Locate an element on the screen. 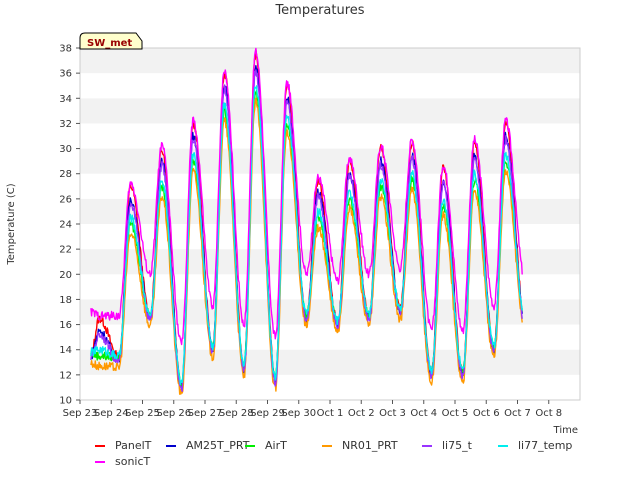 The width and height of the screenshot is (640, 484). y-tick-label: 10 is located at coordinates (65, 401).